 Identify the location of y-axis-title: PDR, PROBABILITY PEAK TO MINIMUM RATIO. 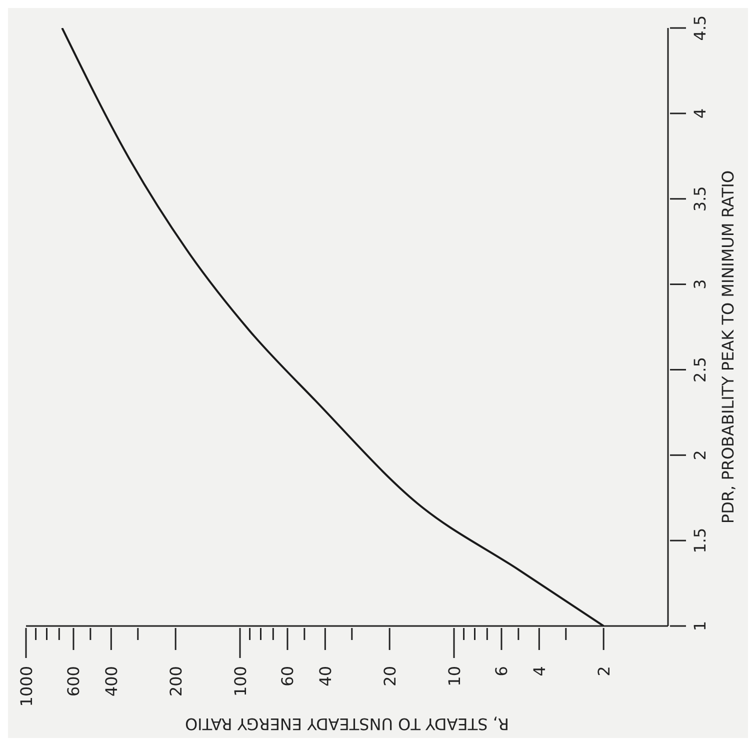
(728, 347).